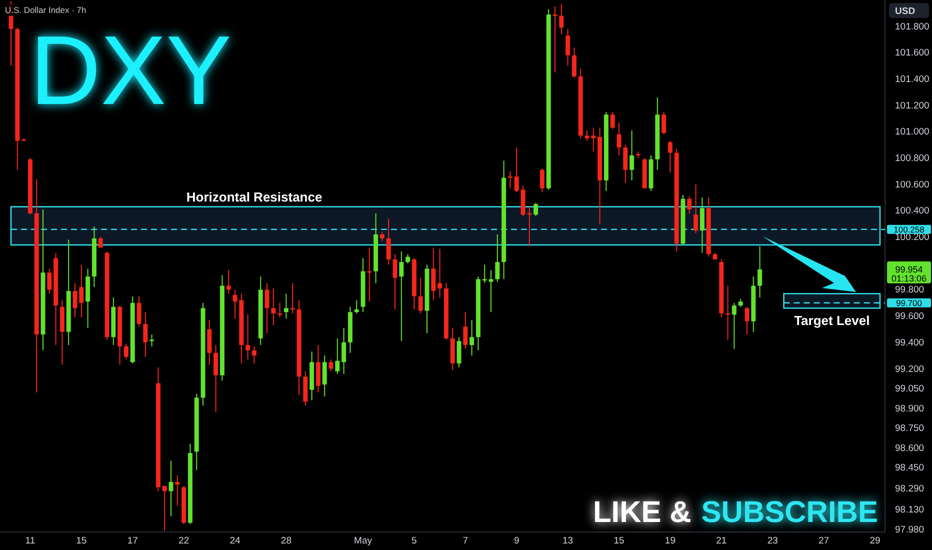 The image size is (932, 550). I want to click on x-tick-label: 27, so click(824, 541).